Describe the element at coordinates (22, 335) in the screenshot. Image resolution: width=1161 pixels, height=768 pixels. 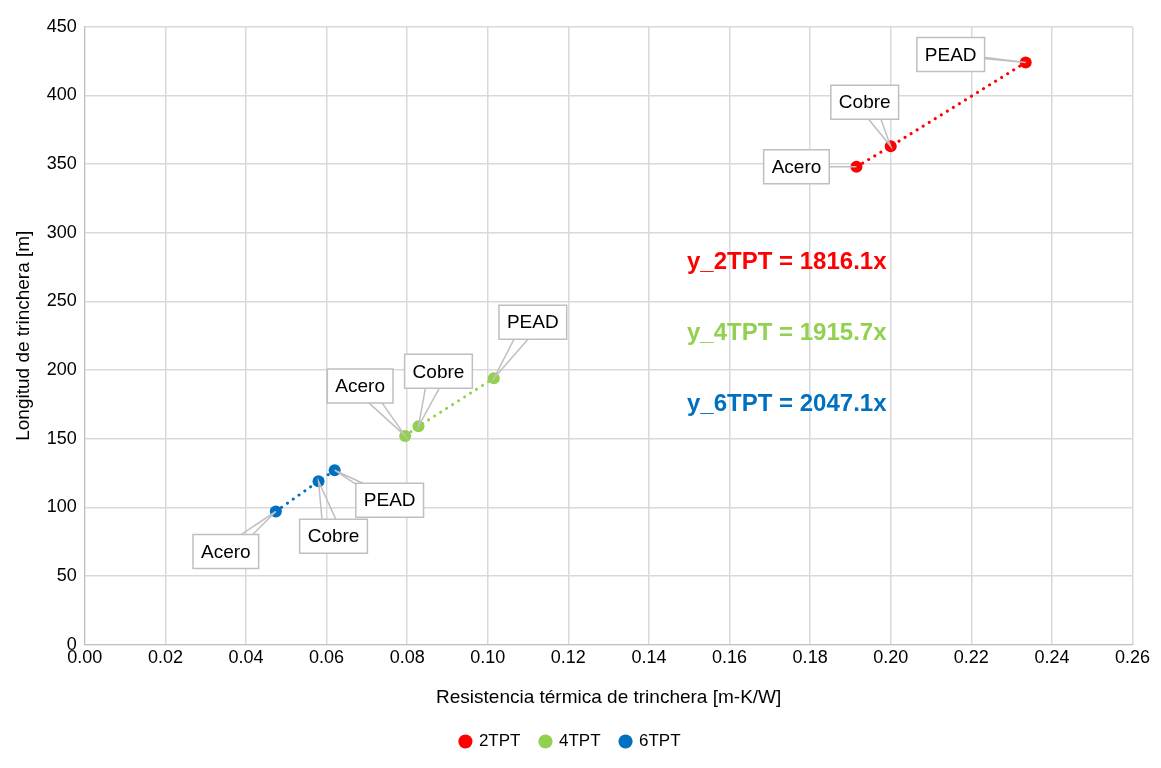
I see `y-axis-title: Longitud de trinchera [m]` at that location.